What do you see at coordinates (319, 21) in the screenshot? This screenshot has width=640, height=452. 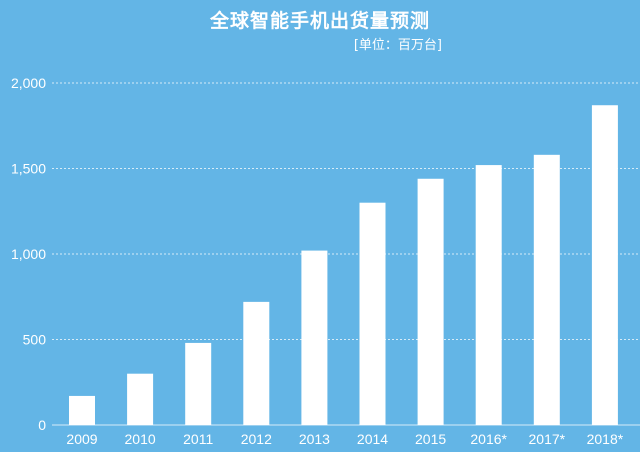 I see `chart-title: 全球智能手机出货量预测` at bounding box center [319, 21].